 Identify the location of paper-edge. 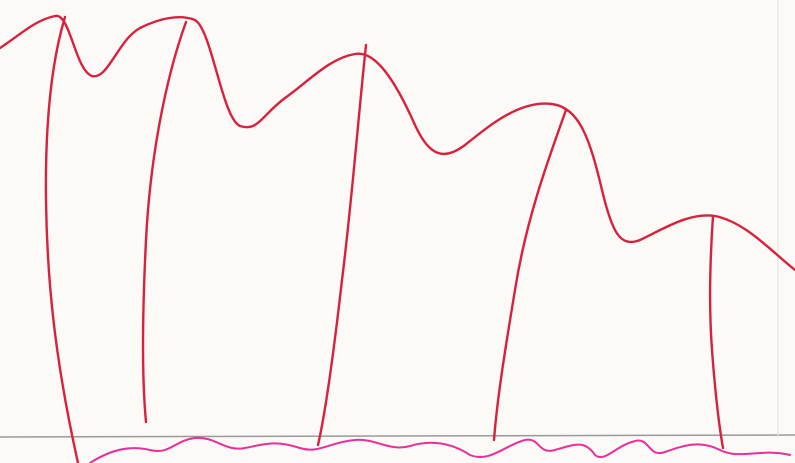
(397, 436).